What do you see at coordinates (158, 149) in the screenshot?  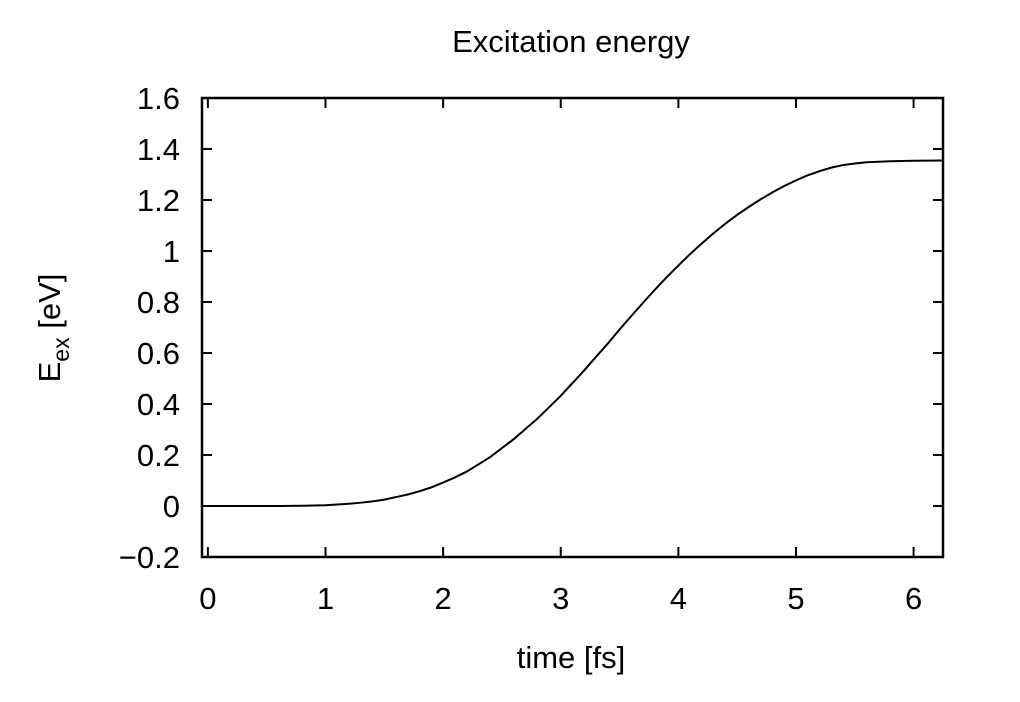 I see `y-tick-label: 1.4` at bounding box center [158, 149].